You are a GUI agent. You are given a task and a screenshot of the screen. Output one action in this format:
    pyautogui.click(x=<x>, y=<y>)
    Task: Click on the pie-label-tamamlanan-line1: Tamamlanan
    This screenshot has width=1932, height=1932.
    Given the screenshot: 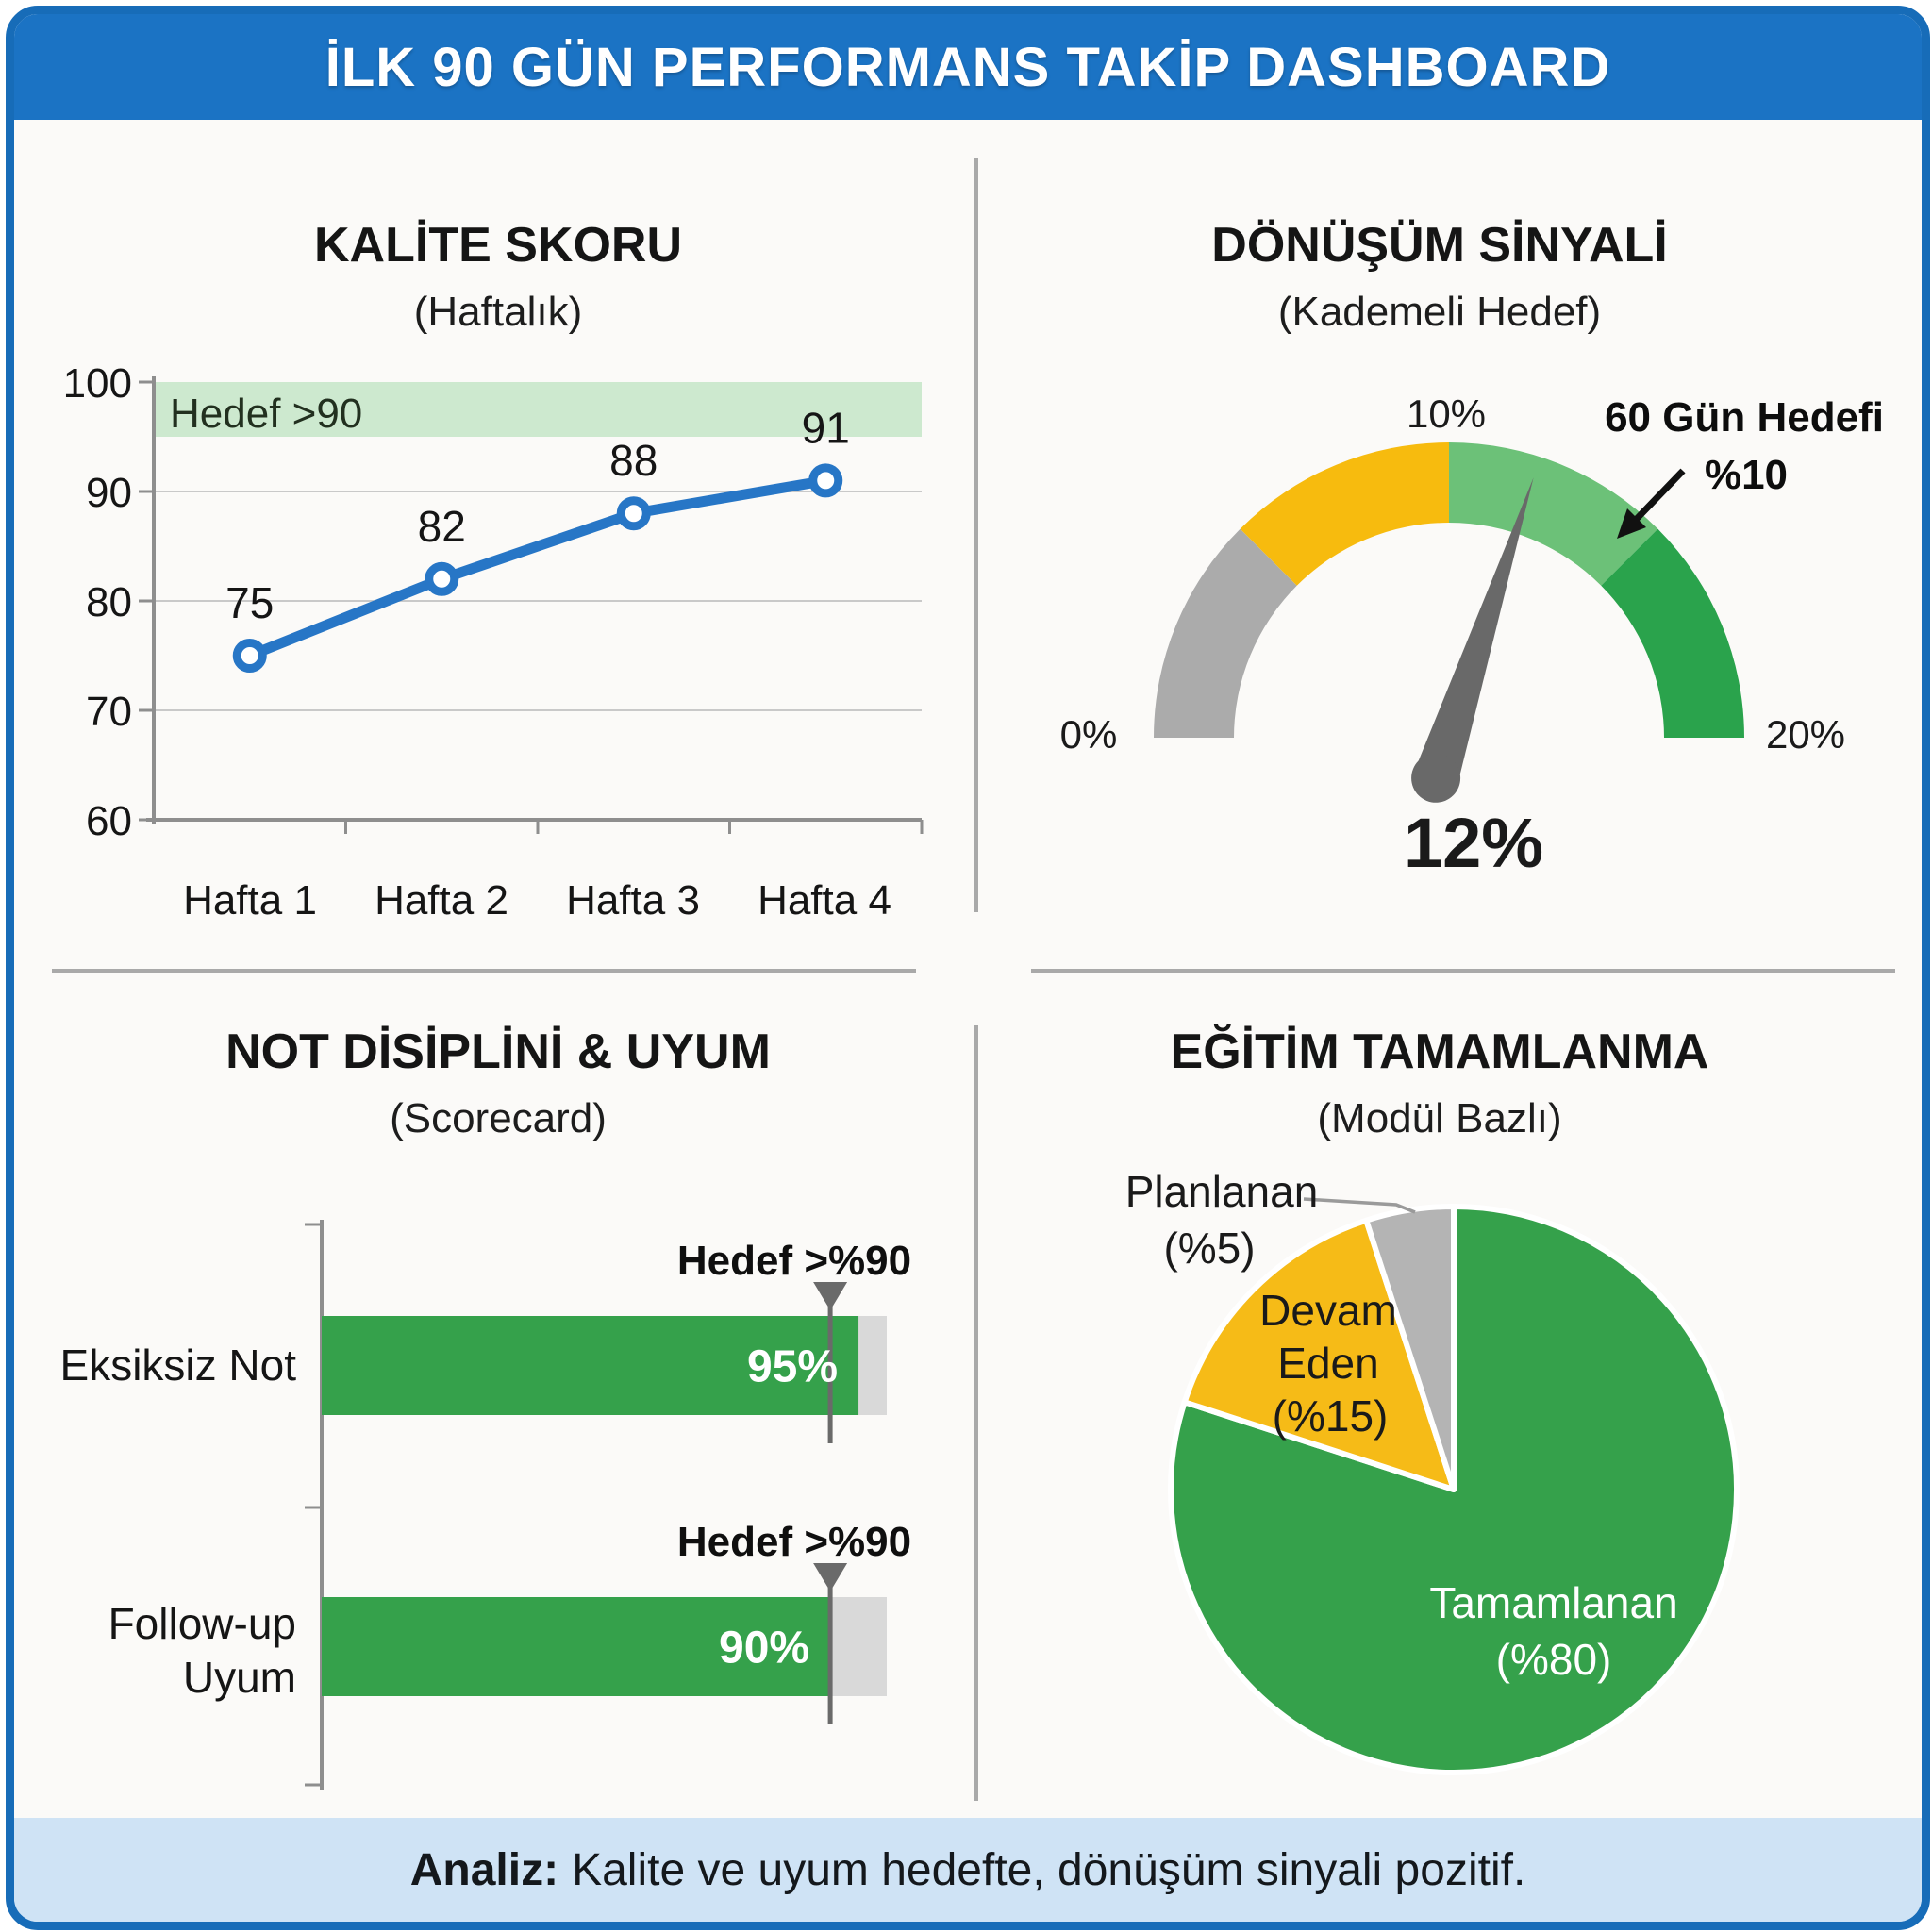 What is the action you would take?
    pyautogui.click(x=1553, y=1603)
    